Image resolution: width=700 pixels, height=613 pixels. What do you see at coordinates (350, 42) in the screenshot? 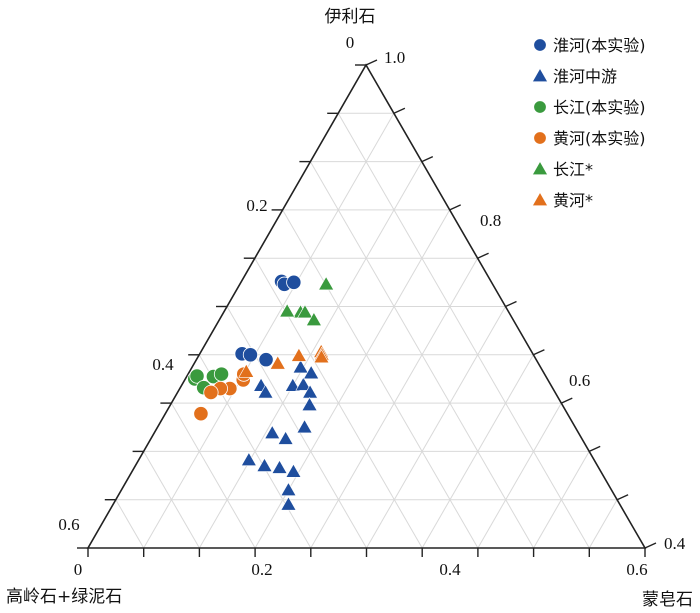
I see `left-tick-label-0: 0` at bounding box center [350, 42].